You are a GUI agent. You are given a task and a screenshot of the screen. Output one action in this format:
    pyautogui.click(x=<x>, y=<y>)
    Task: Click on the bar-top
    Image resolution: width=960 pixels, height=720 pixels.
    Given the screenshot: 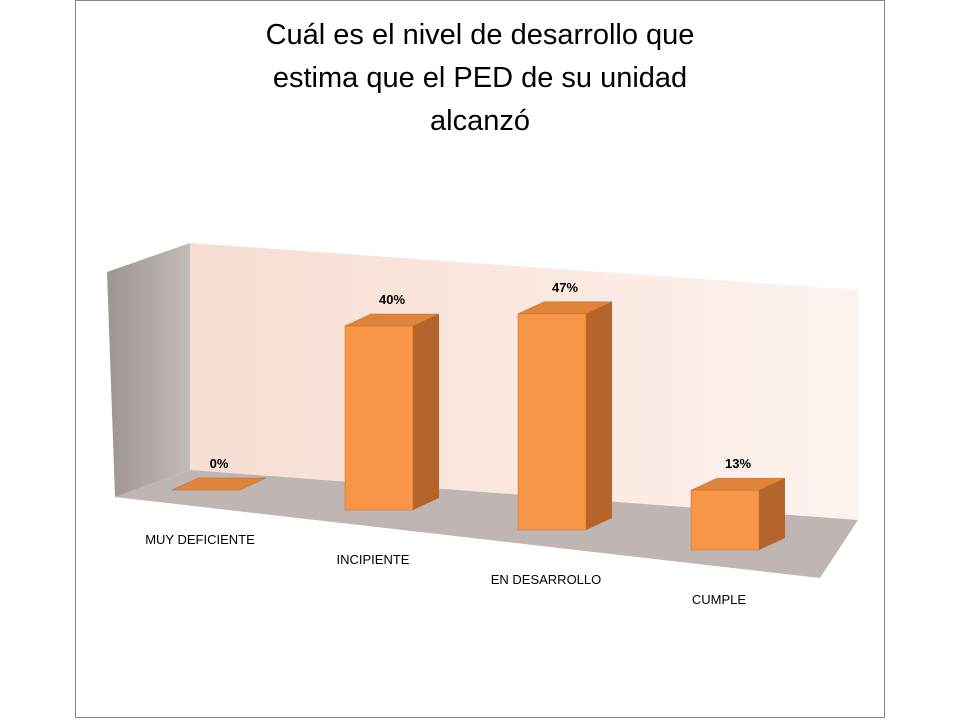 What is the action you would take?
    pyautogui.click(x=219, y=484)
    